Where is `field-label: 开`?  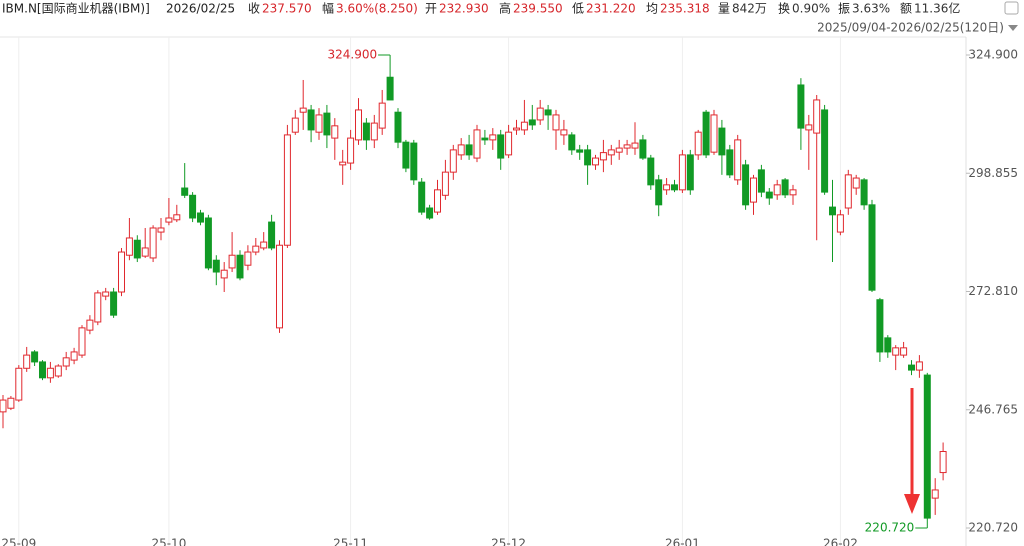
field-label: 开 is located at coordinates (431, 9).